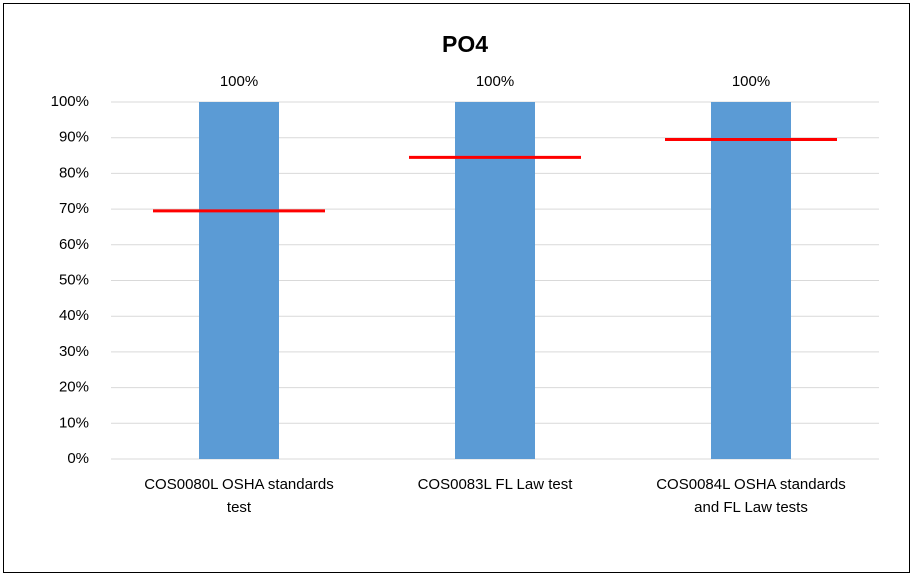 This screenshot has height=576, width=913. I want to click on y-tick-label: 90%, so click(74, 137).